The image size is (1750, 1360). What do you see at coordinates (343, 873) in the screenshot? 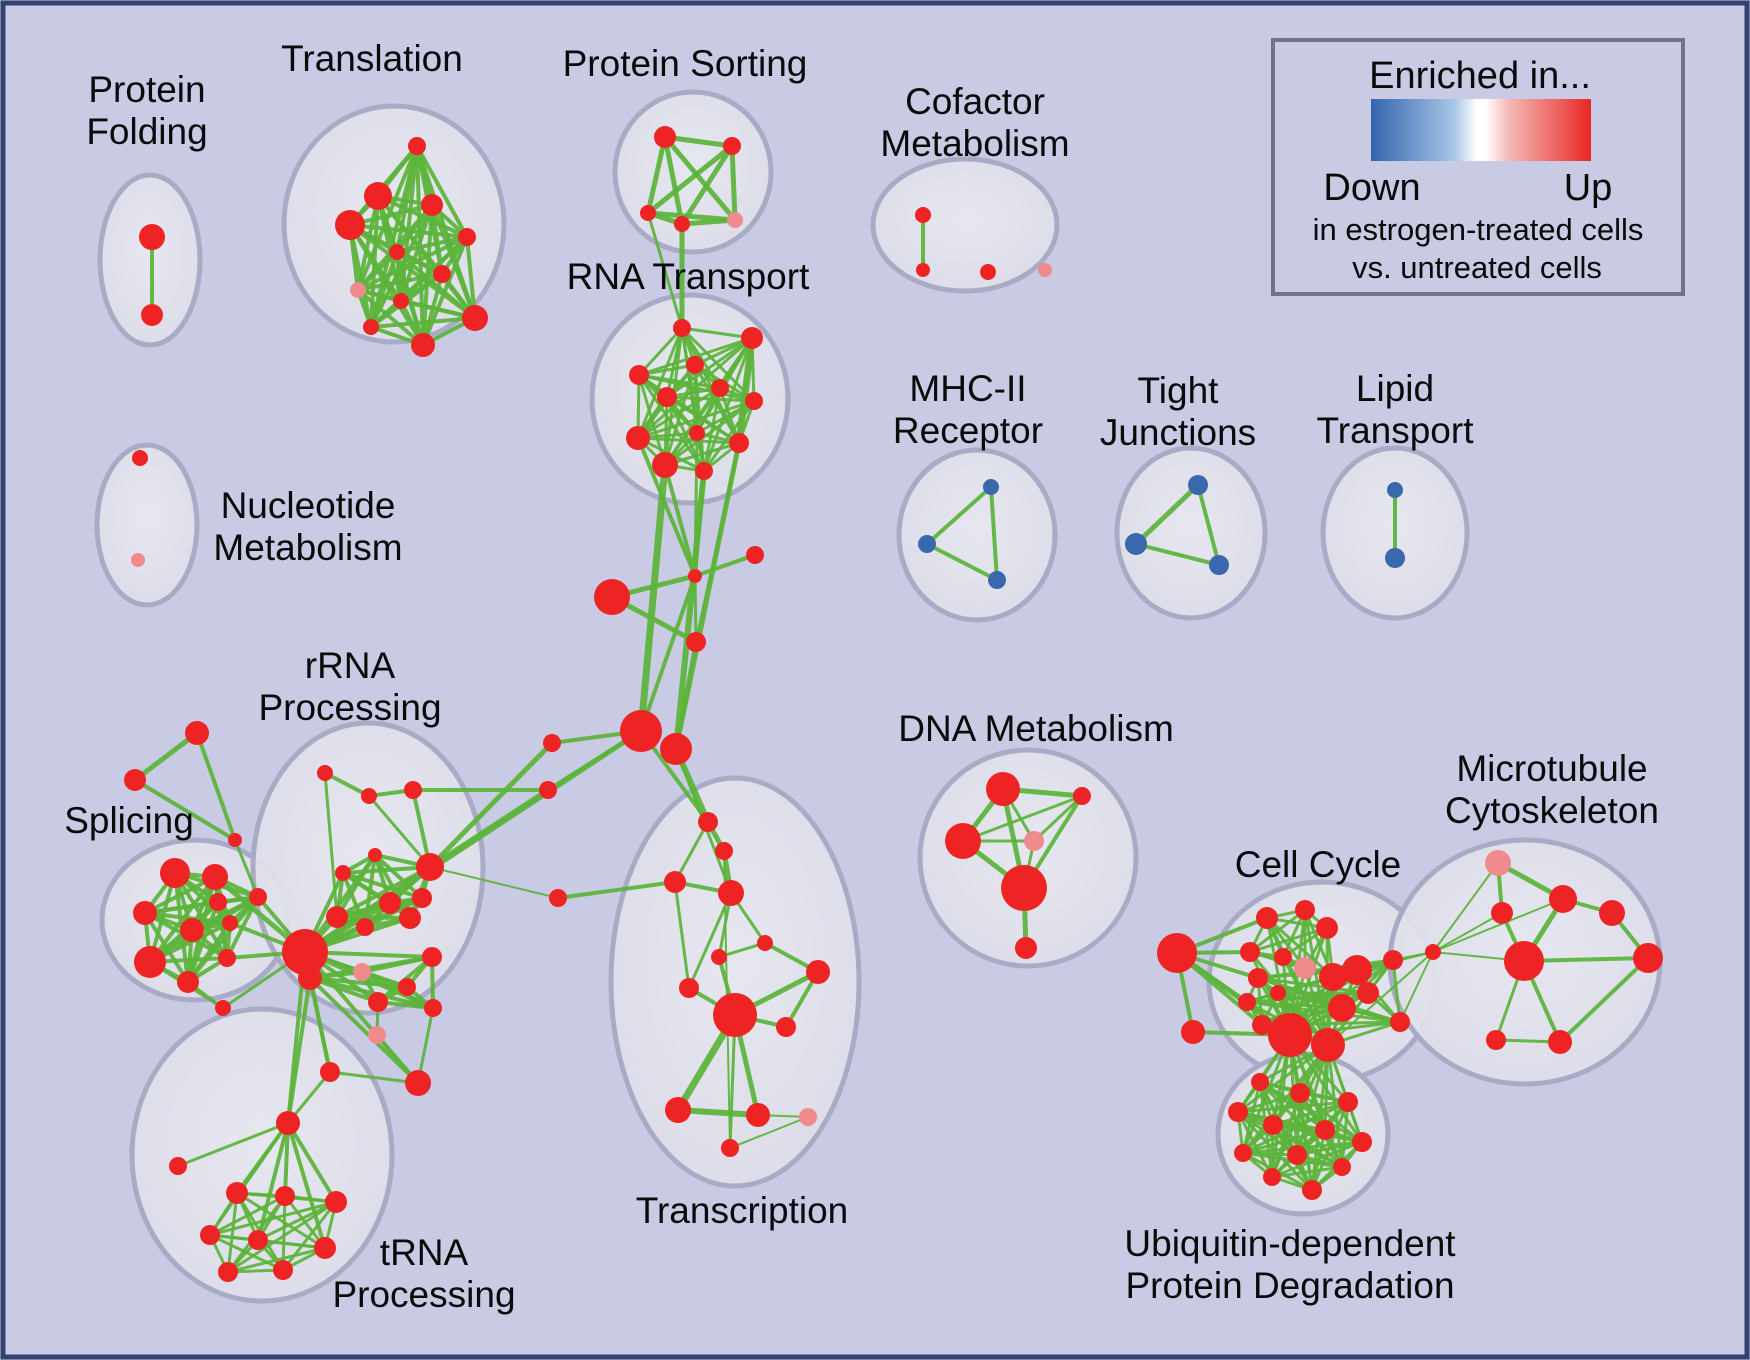
I see `node-r18` at bounding box center [343, 873].